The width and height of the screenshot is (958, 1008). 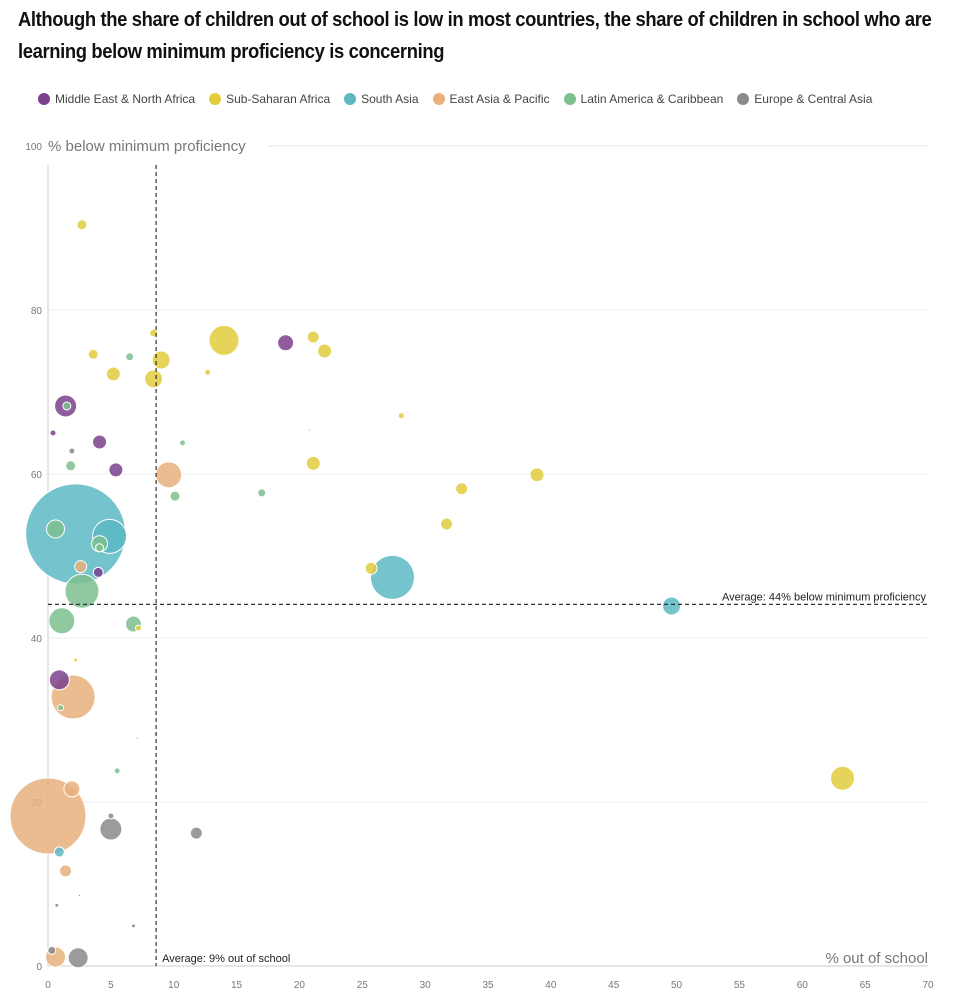 I want to click on y-axis-label: % below minimum proficiency, so click(x=147, y=146).